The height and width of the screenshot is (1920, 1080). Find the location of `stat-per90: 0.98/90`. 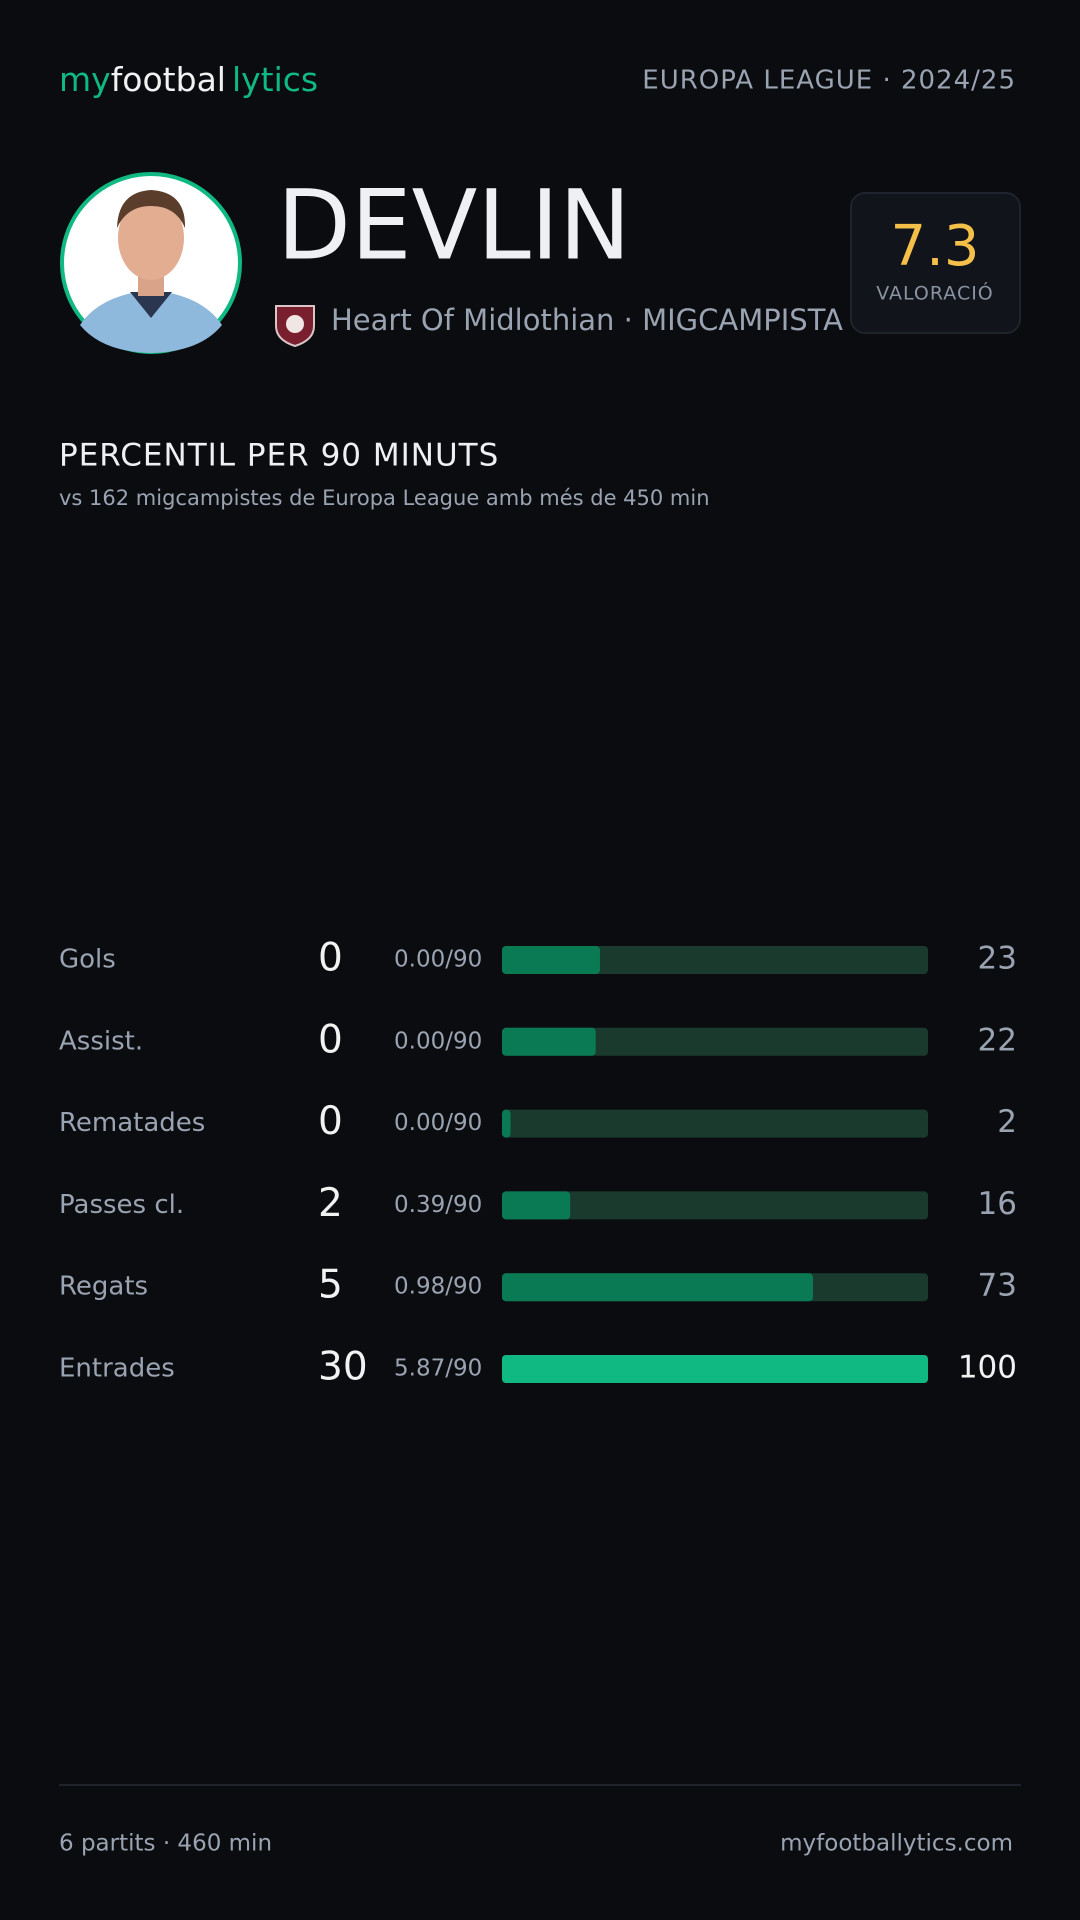

stat-per90: 0.98/90 is located at coordinates (438, 1287).